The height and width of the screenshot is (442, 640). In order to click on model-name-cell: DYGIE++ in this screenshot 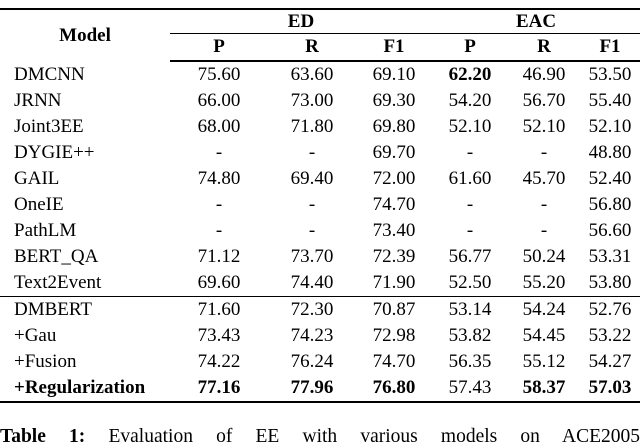, I will do `click(54, 152)`.